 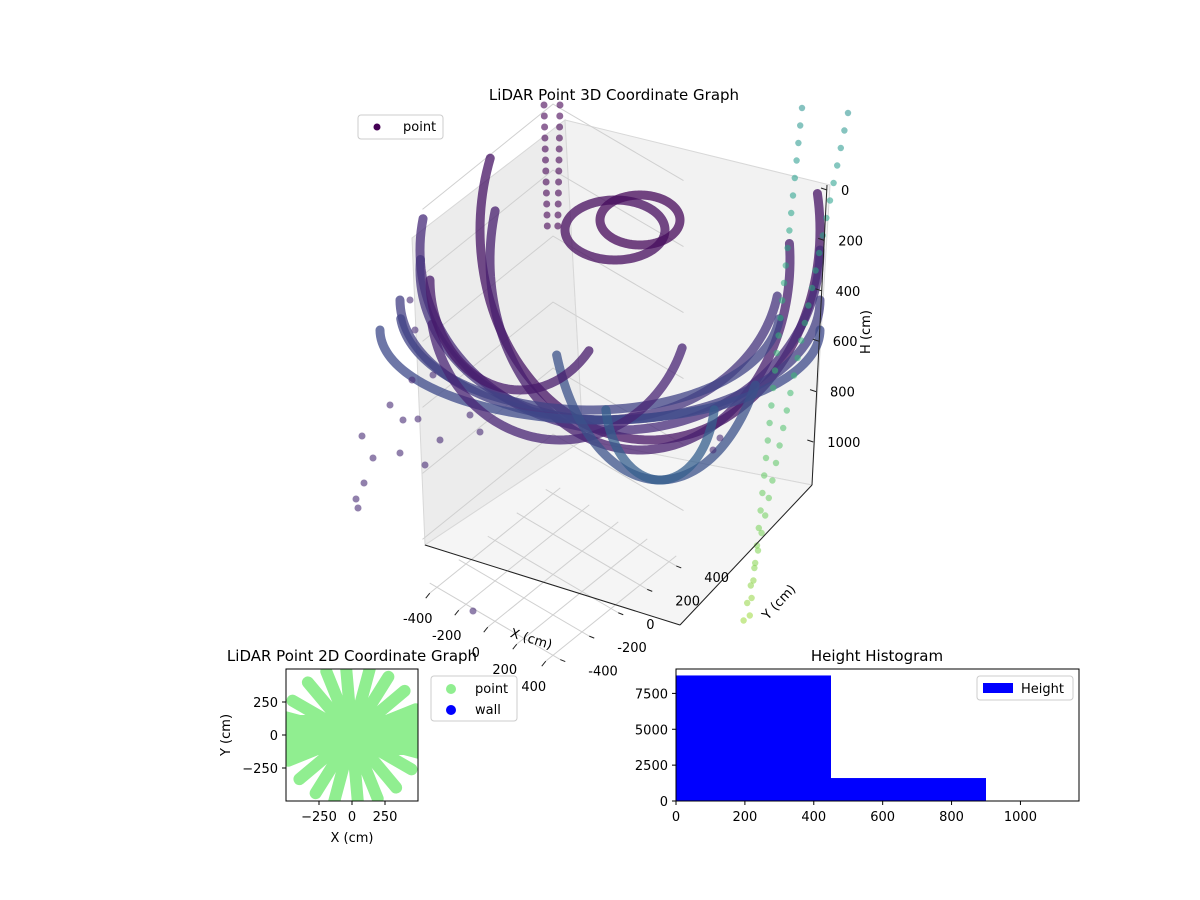 What do you see at coordinates (419, 127) in the screenshot?
I see `legend-label-point-3d: point` at bounding box center [419, 127].